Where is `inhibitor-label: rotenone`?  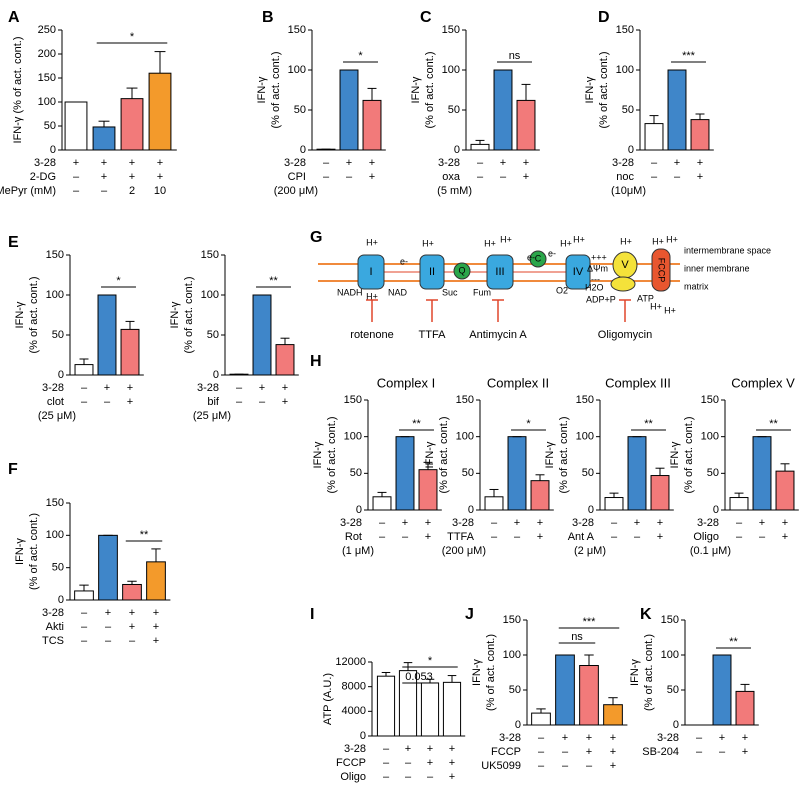
inhibitor-label: rotenone is located at coordinates (371, 335).